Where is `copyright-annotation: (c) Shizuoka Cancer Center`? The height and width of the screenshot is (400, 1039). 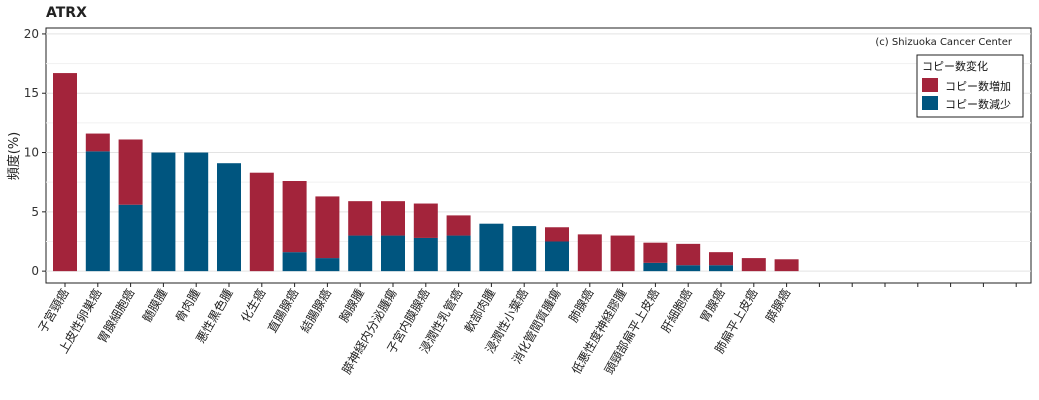 copyright-annotation: (c) Shizuoka Cancer Center is located at coordinates (944, 42).